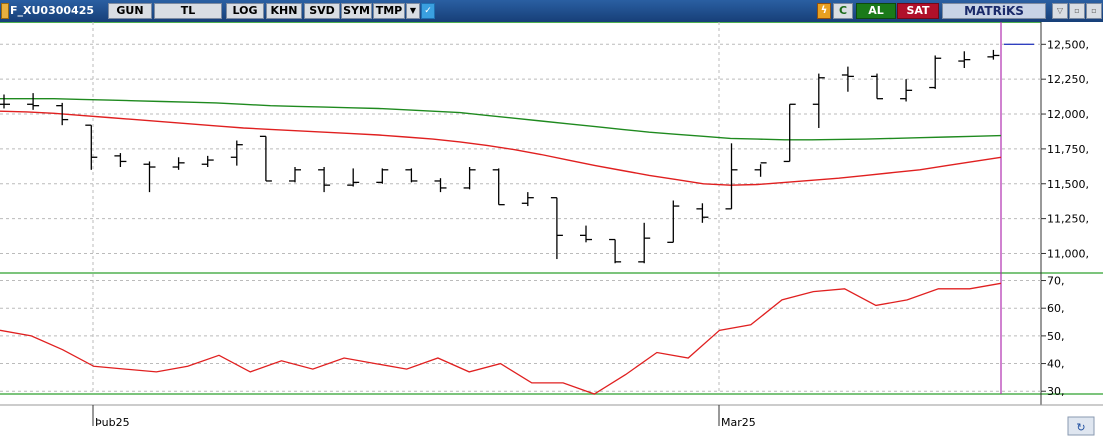  Describe the element at coordinates (918, 11) in the screenshot. I see `sell-button: SAT` at that location.